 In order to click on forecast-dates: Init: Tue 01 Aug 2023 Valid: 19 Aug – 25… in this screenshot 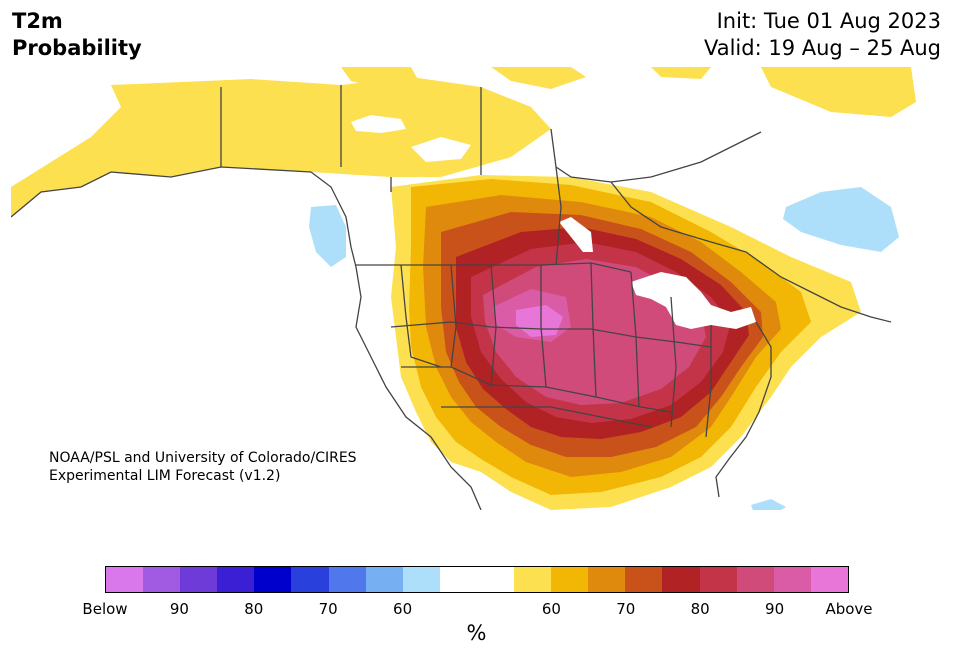, I will do `click(822, 35)`.